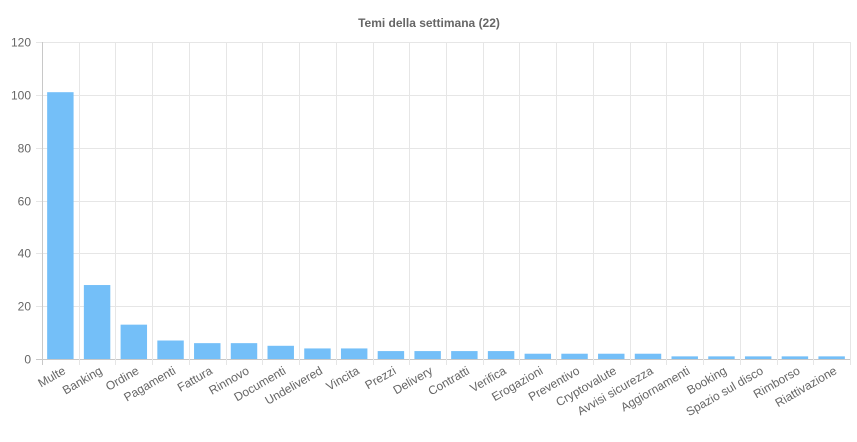 This screenshot has height=442, width=857. What do you see at coordinates (343, 378) in the screenshot?
I see `x-tick-label: Vincita` at bounding box center [343, 378].